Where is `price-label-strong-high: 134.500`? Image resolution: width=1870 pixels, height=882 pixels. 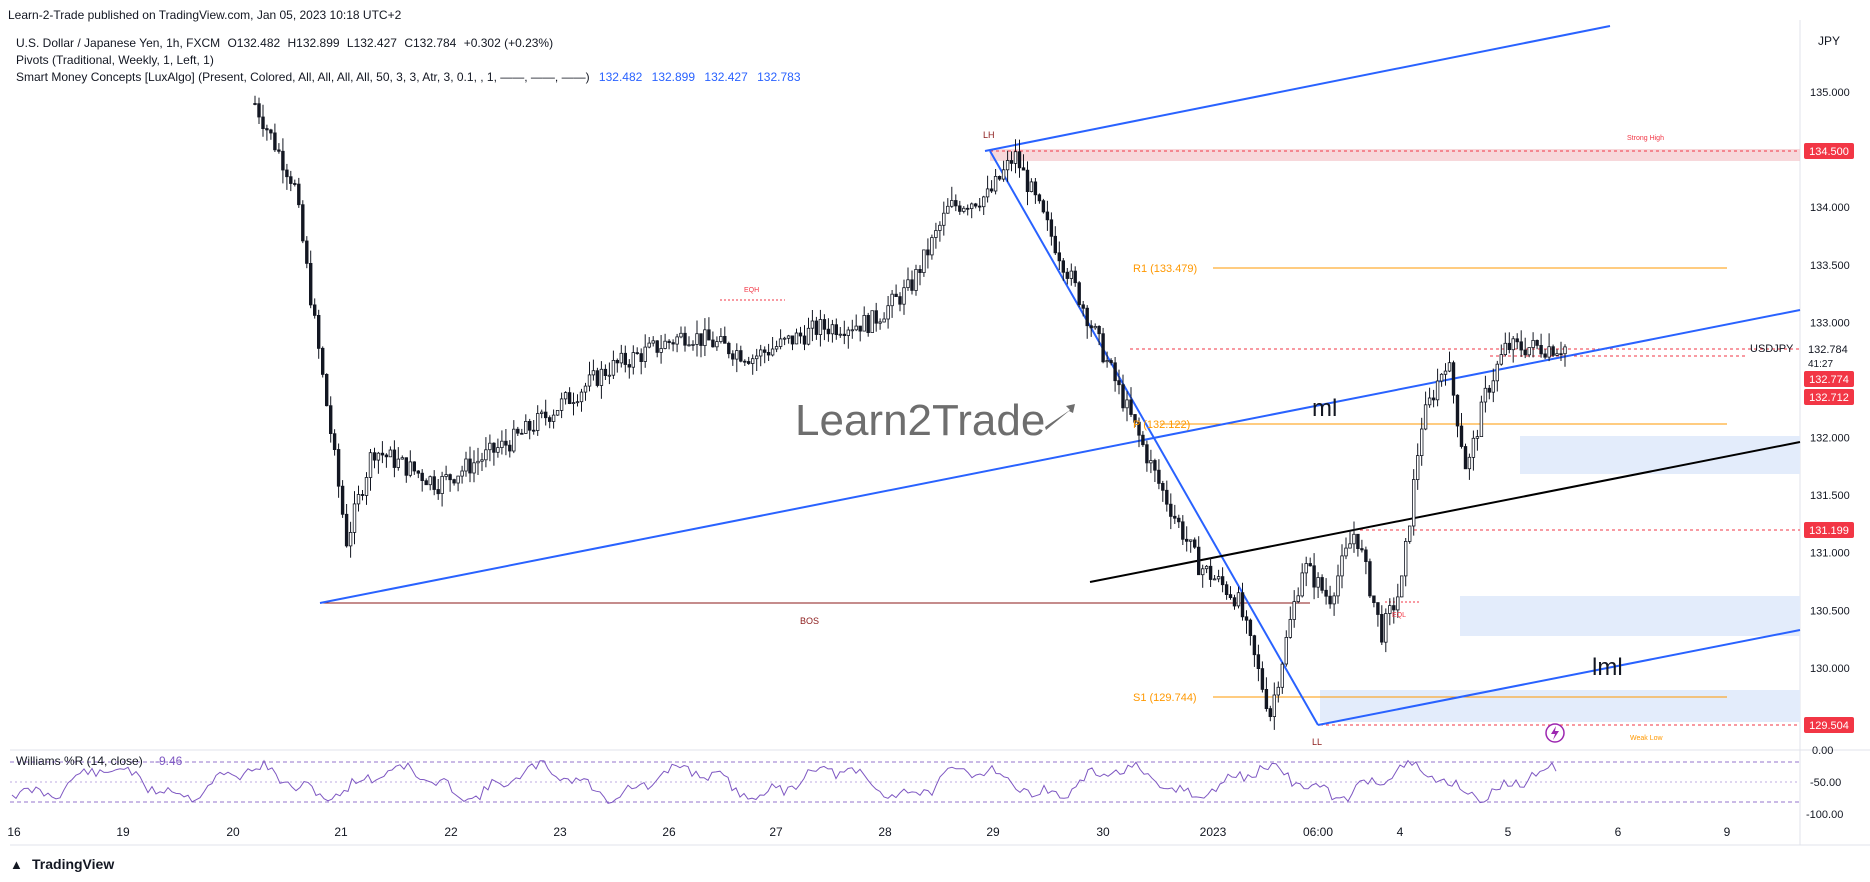
price-label-strong-high: 134.500 is located at coordinates (1829, 151).